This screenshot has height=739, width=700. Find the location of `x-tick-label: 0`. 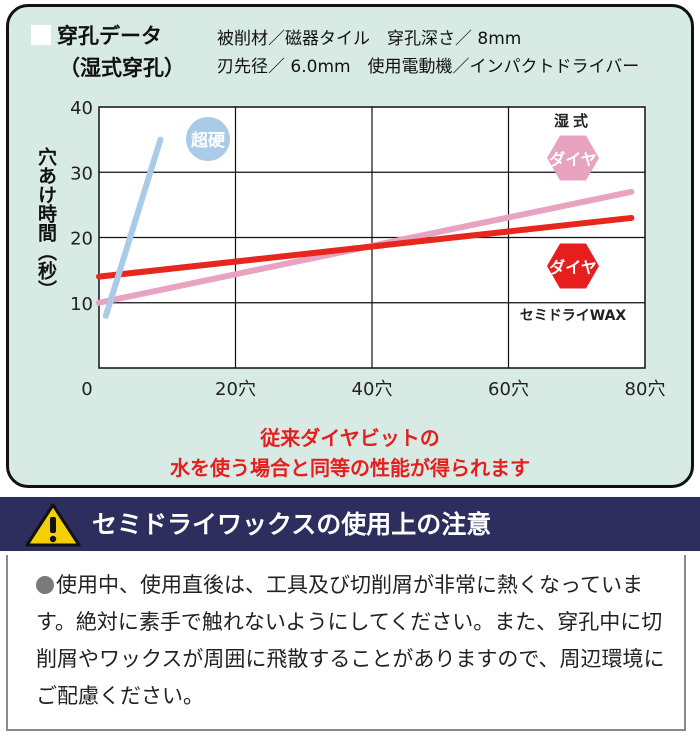

x-tick-label: 0 is located at coordinates (86, 389).